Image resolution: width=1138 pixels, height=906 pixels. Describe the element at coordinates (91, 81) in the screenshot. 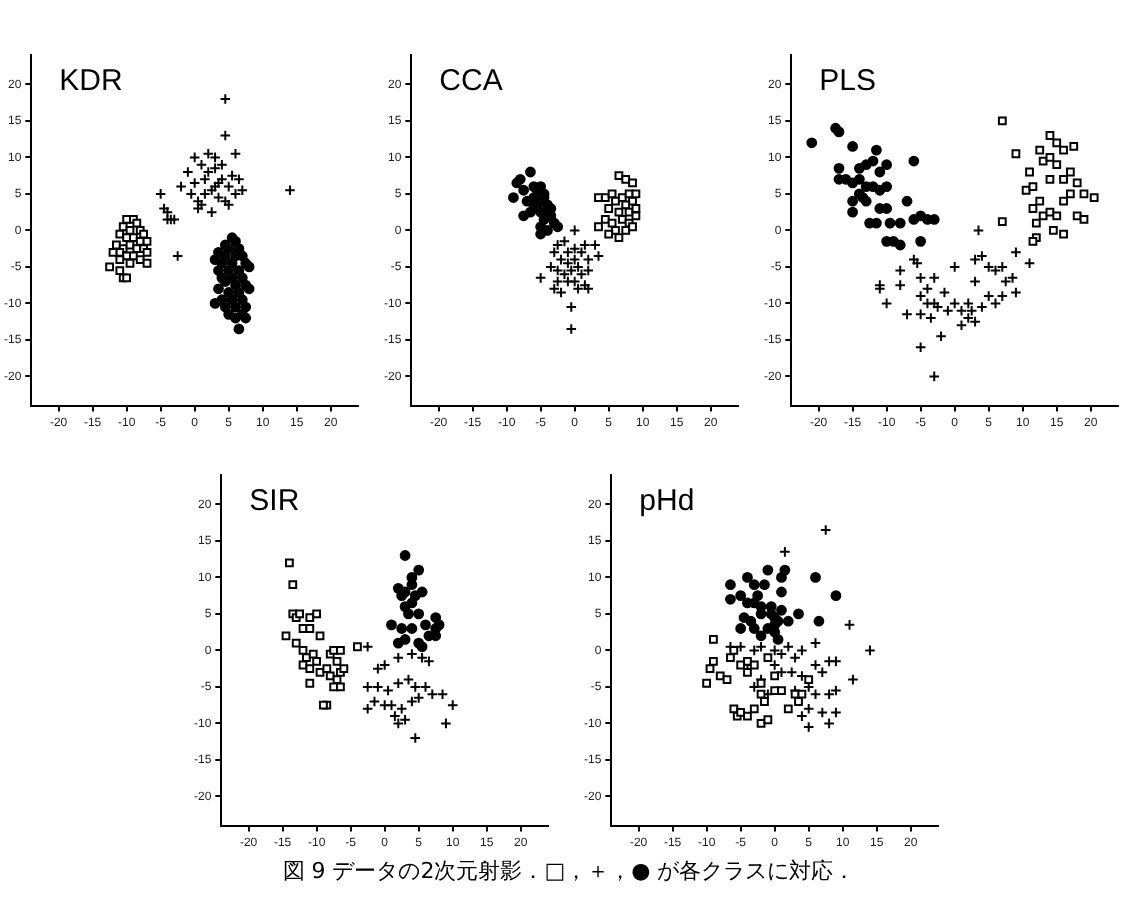

I see `chart-title: KDR` at that location.